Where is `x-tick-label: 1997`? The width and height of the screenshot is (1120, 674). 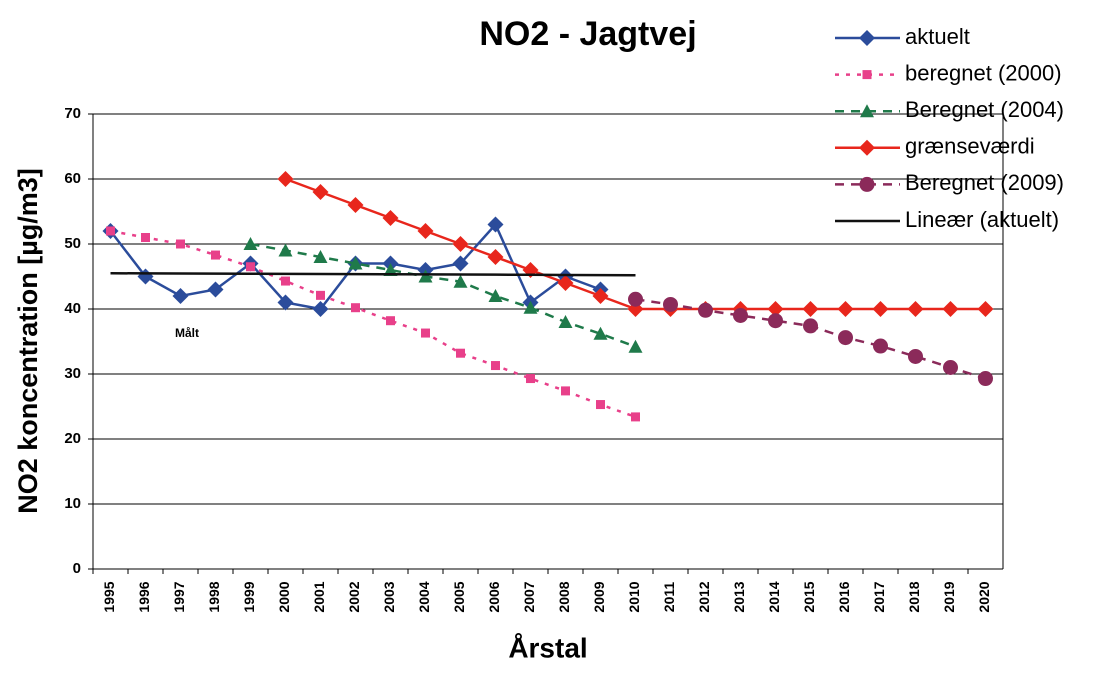 x-tick-label: 1997 is located at coordinates (179, 596).